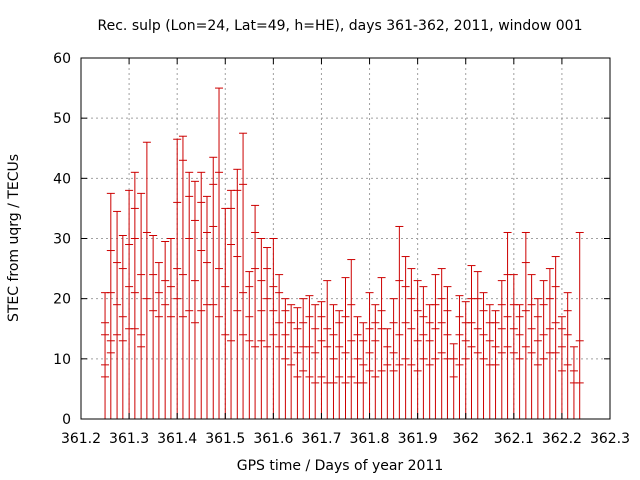 This screenshot has height=480, width=640. Describe the element at coordinates (66, 420) in the screenshot. I see `y-tick-label: 0` at that location.